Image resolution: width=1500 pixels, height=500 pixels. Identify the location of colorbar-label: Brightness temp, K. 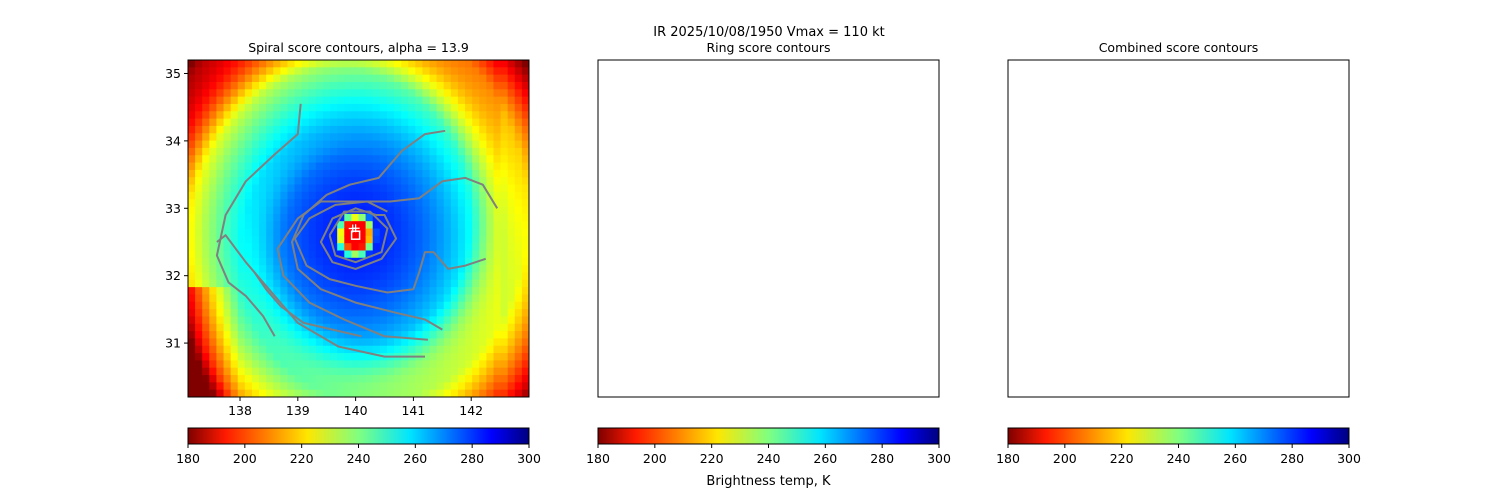
(768, 481).